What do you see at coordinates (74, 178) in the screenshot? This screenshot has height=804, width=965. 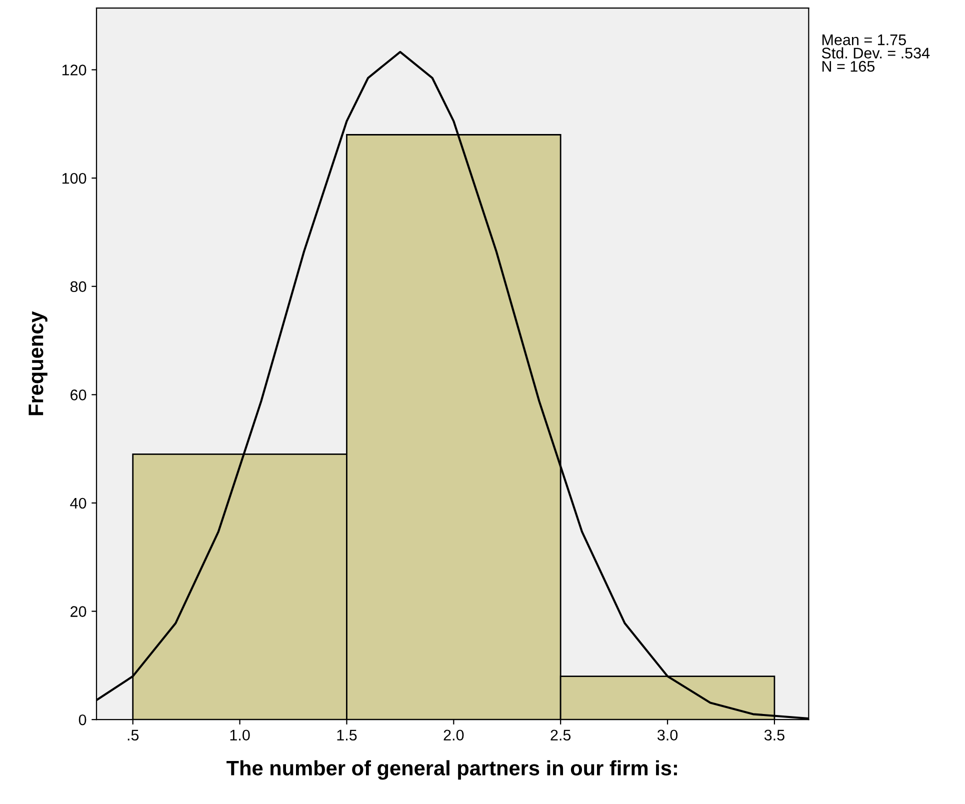 I see `y-tick-label: 100` at bounding box center [74, 178].